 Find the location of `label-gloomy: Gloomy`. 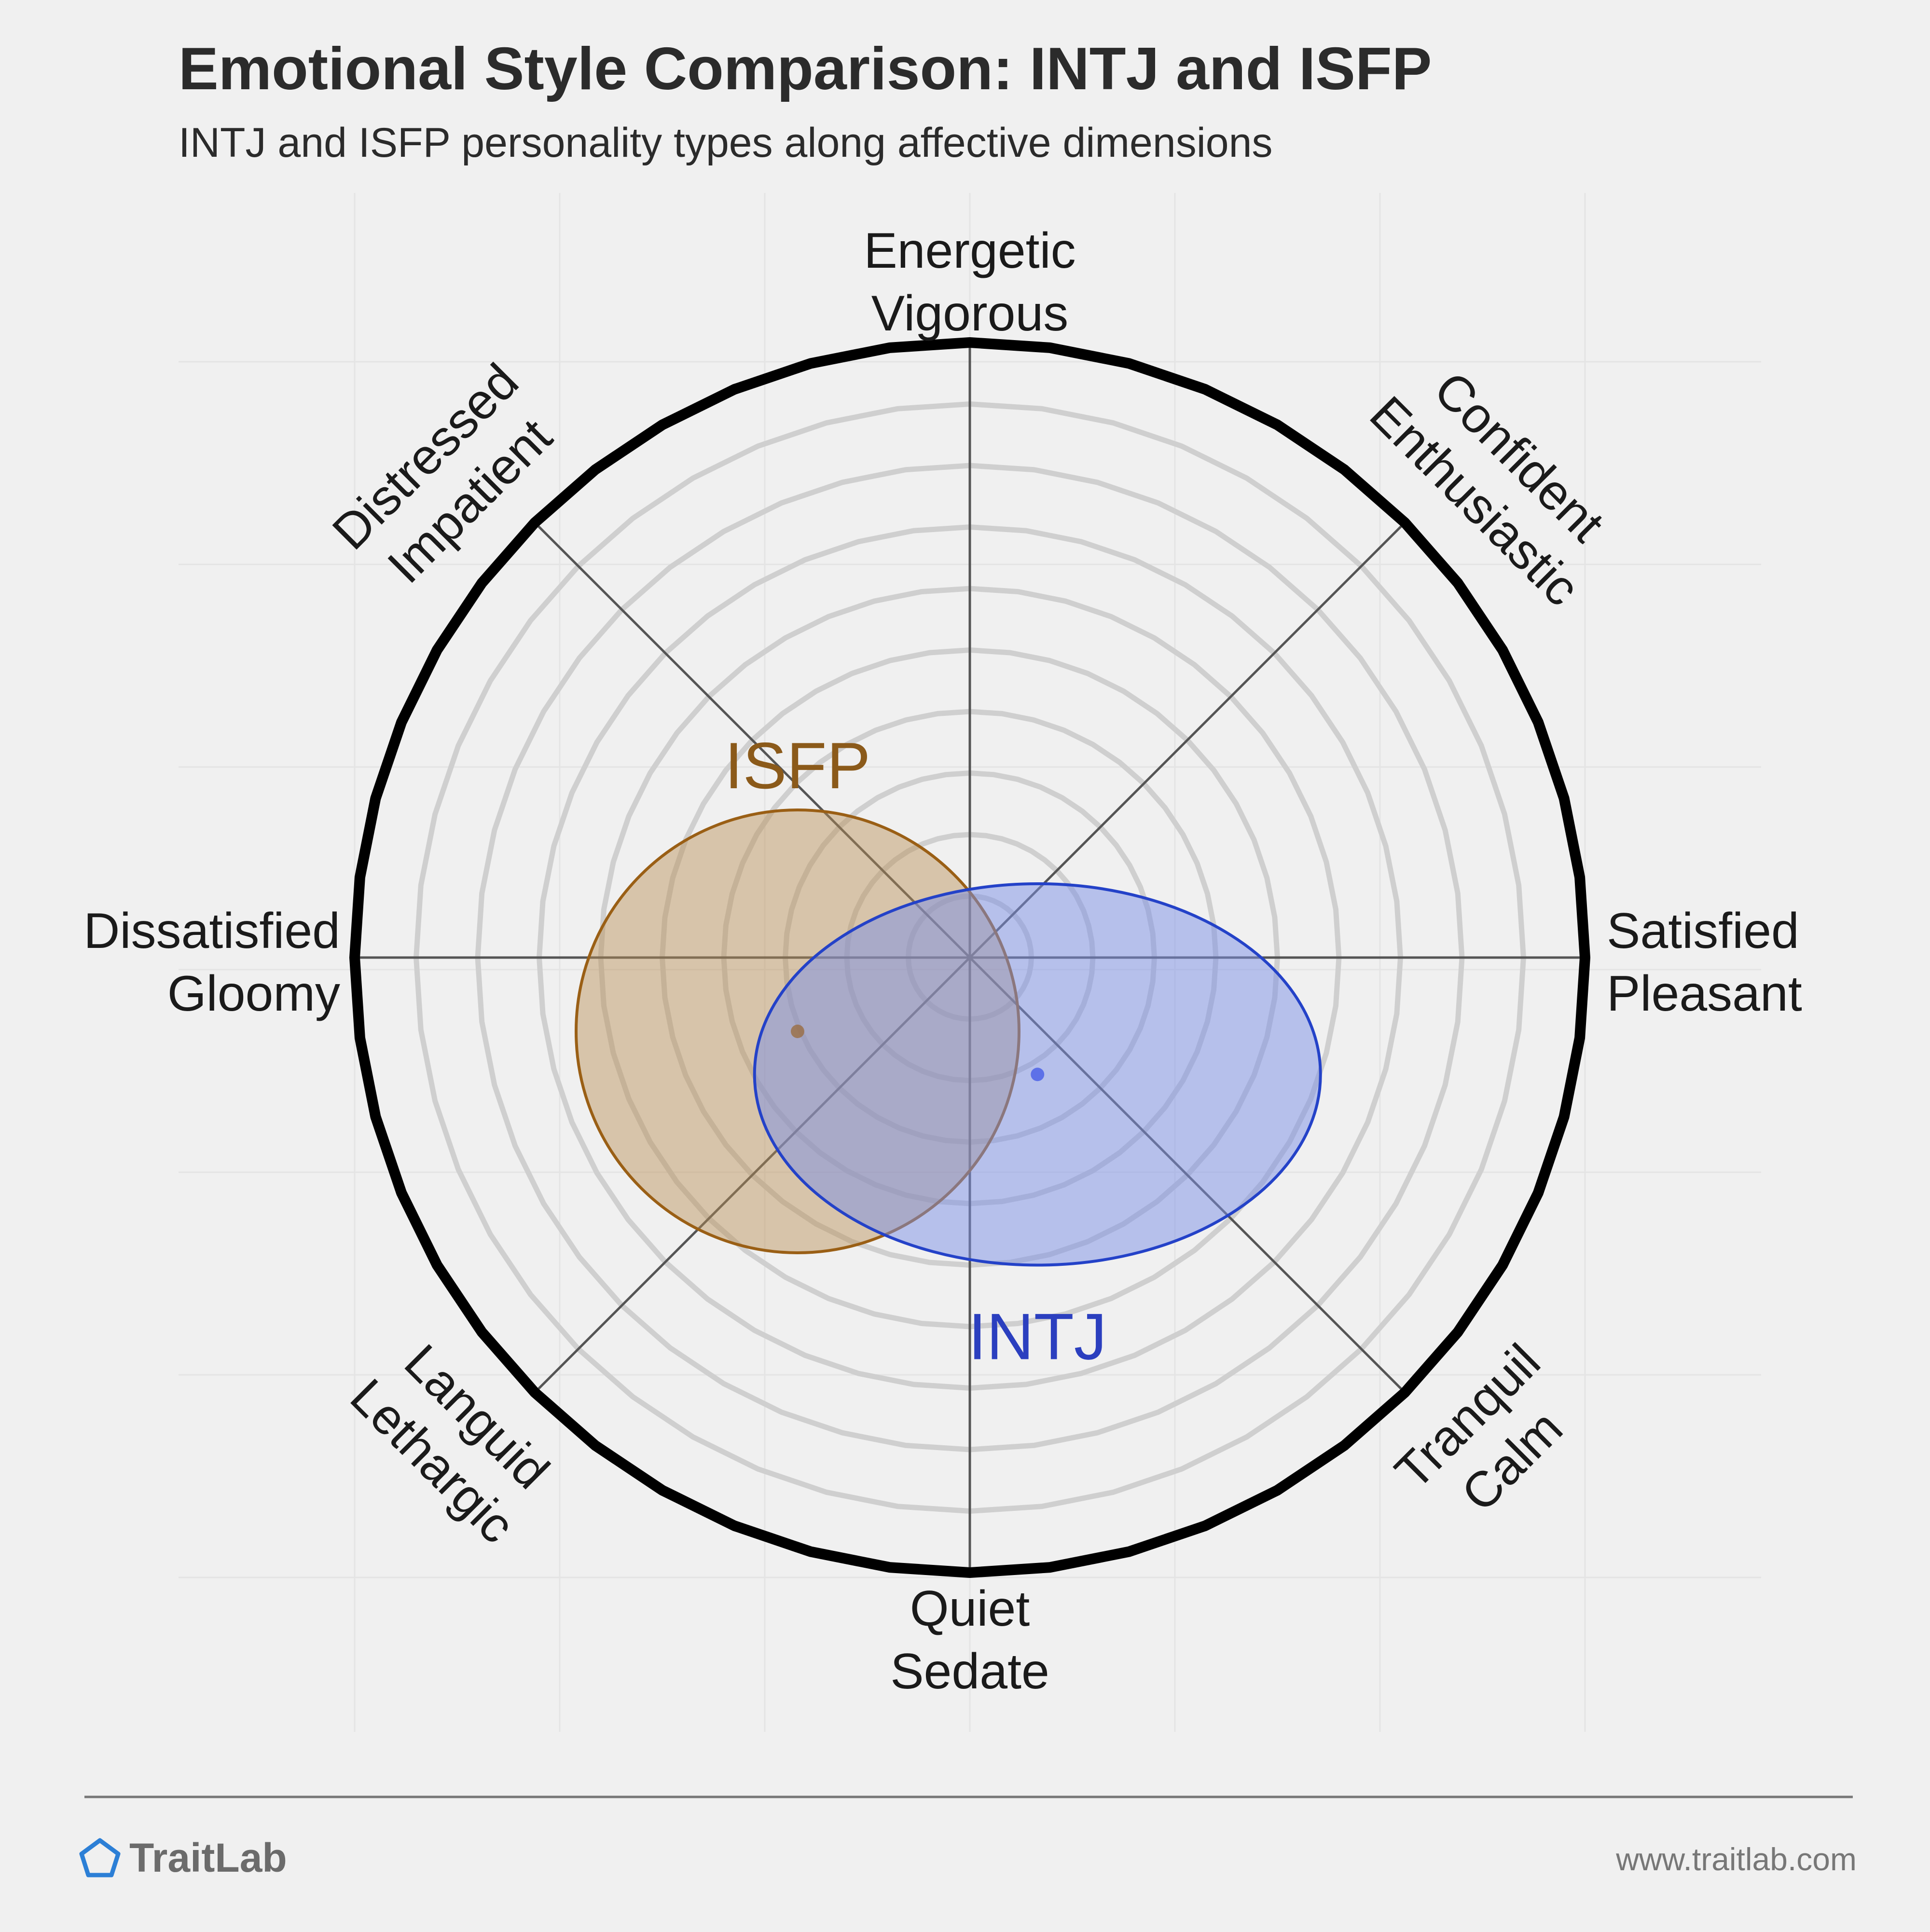

label-gloomy: Gloomy is located at coordinates (253, 994).